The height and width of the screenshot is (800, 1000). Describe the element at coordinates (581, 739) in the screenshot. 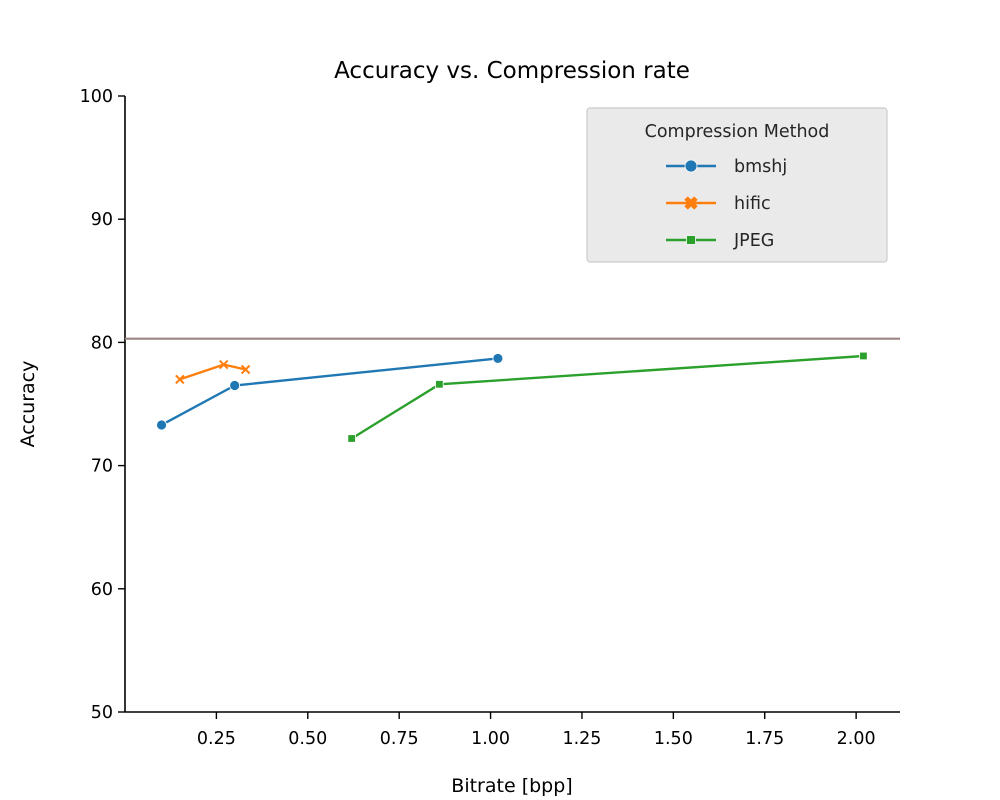

I see `x-tick-label: 1.25` at that location.